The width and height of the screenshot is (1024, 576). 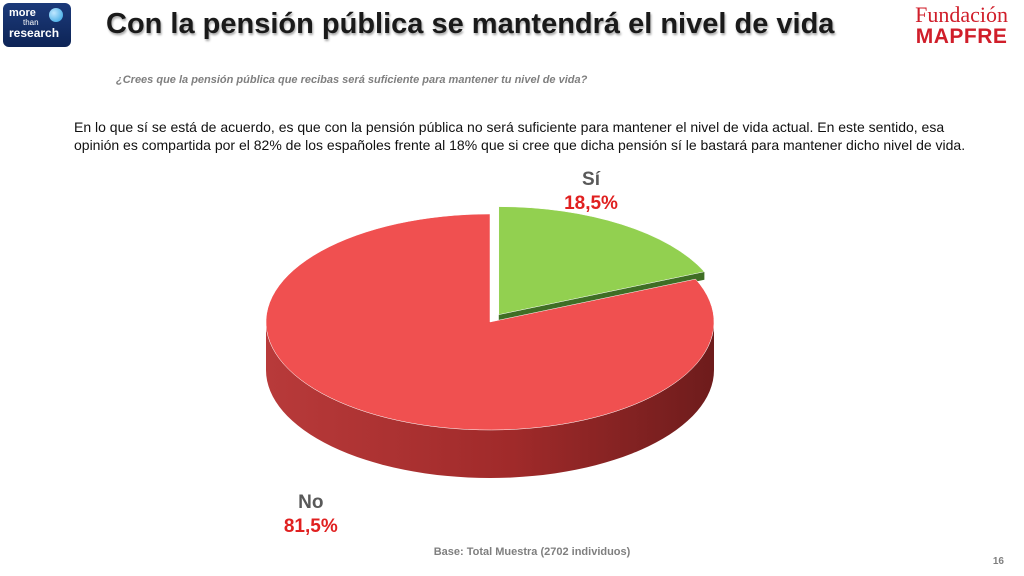 I want to click on fundacion-mapfre-logo: Fundación MAPFRE, so click(x=961, y=26).